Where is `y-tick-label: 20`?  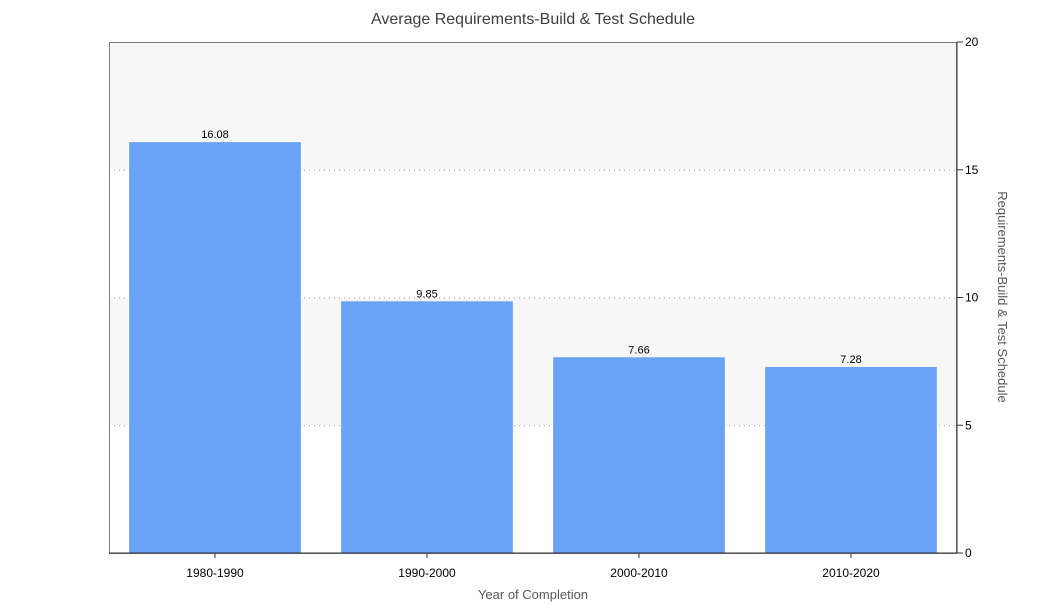
y-tick-label: 20 is located at coordinates (972, 42).